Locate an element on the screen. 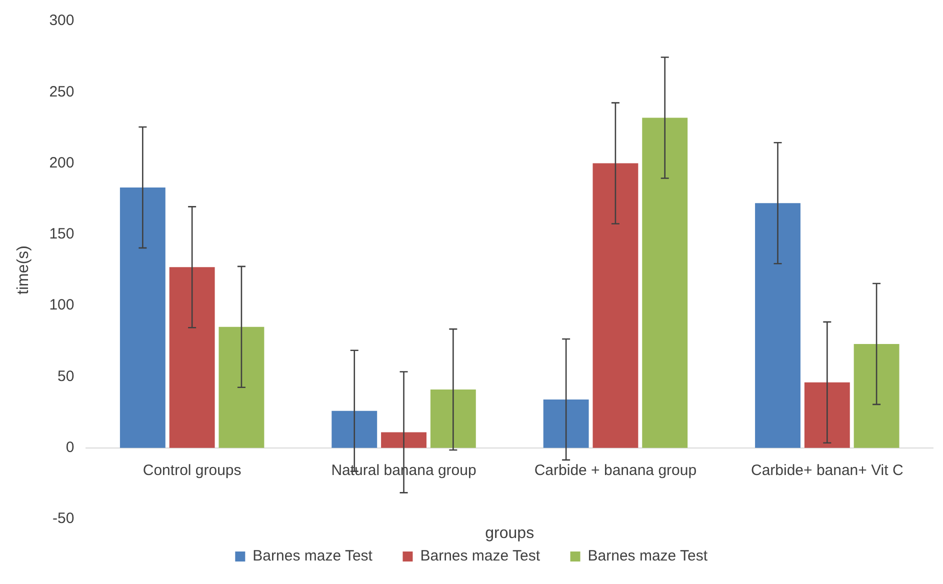  y-tick-label: 50 is located at coordinates (66, 376).